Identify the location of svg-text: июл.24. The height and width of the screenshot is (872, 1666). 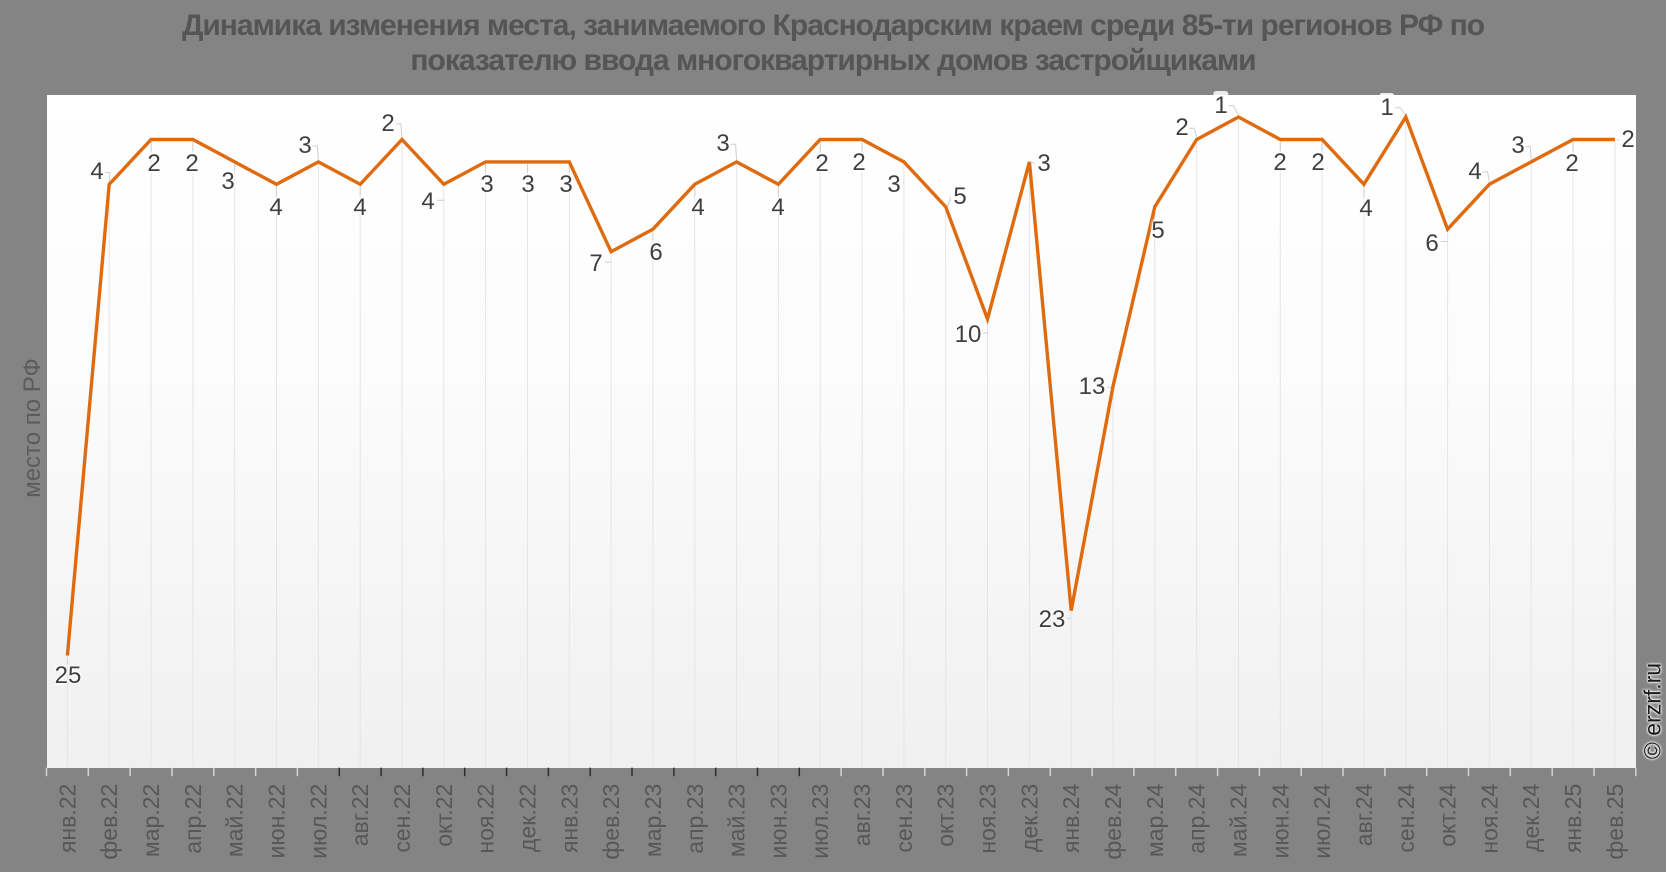
(1322, 821).